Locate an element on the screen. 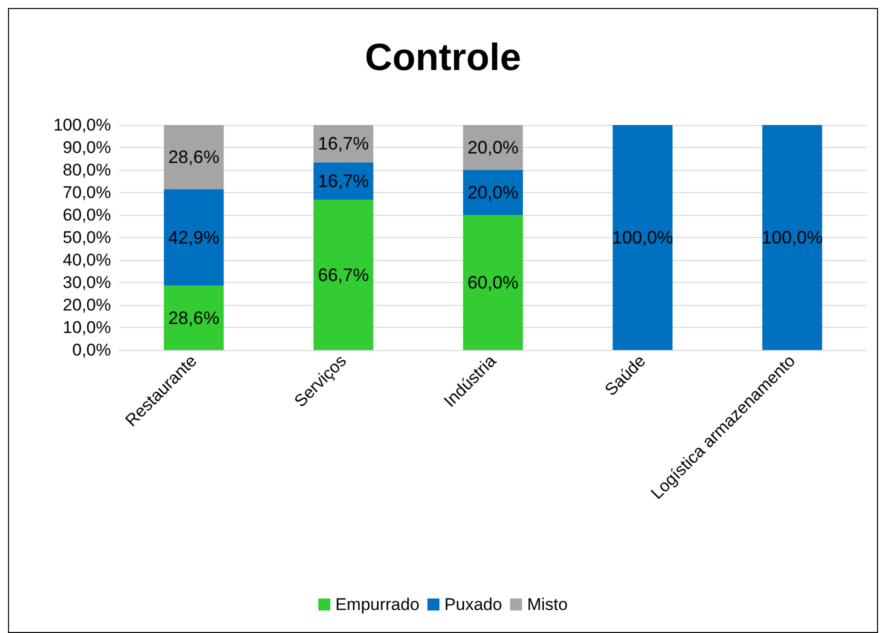 This screenshot has height=633, width=881. y-tick-label: 40,0% is located at coordinates (86, 260).